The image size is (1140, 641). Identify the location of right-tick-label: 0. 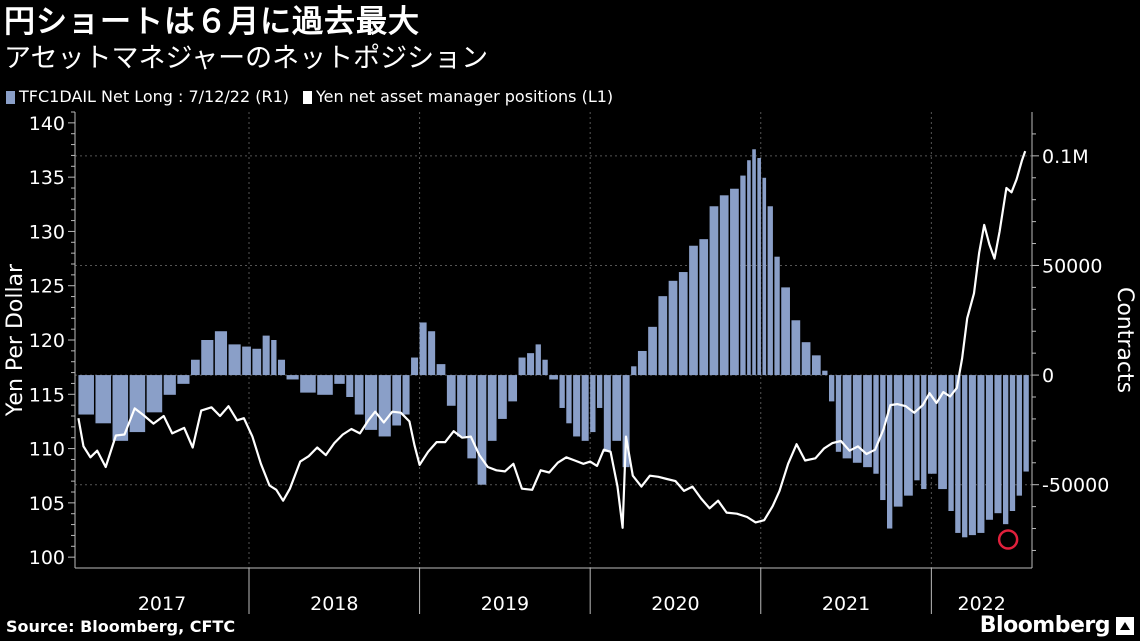
(1048, 376).